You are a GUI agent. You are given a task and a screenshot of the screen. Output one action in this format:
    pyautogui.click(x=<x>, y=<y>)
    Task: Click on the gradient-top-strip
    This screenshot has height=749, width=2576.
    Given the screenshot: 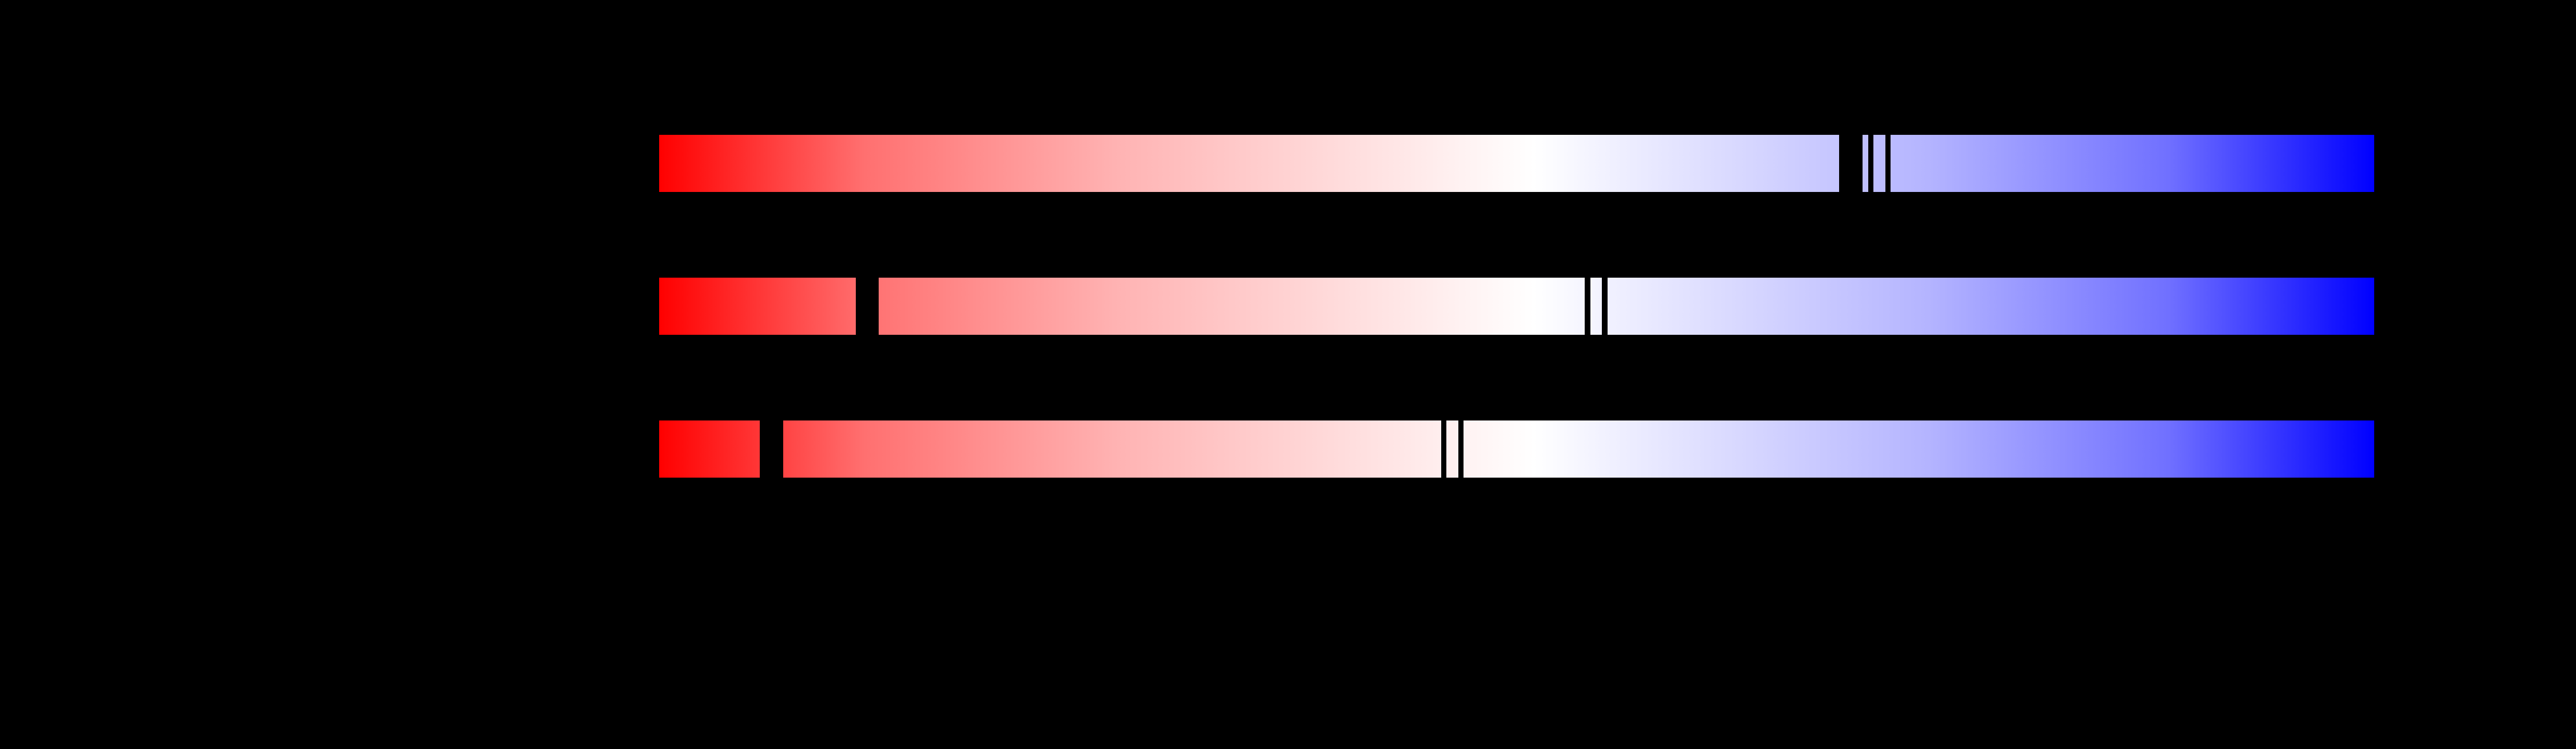 What is the action you would take?
    pyautogui.click(x=1517, y=164)
    